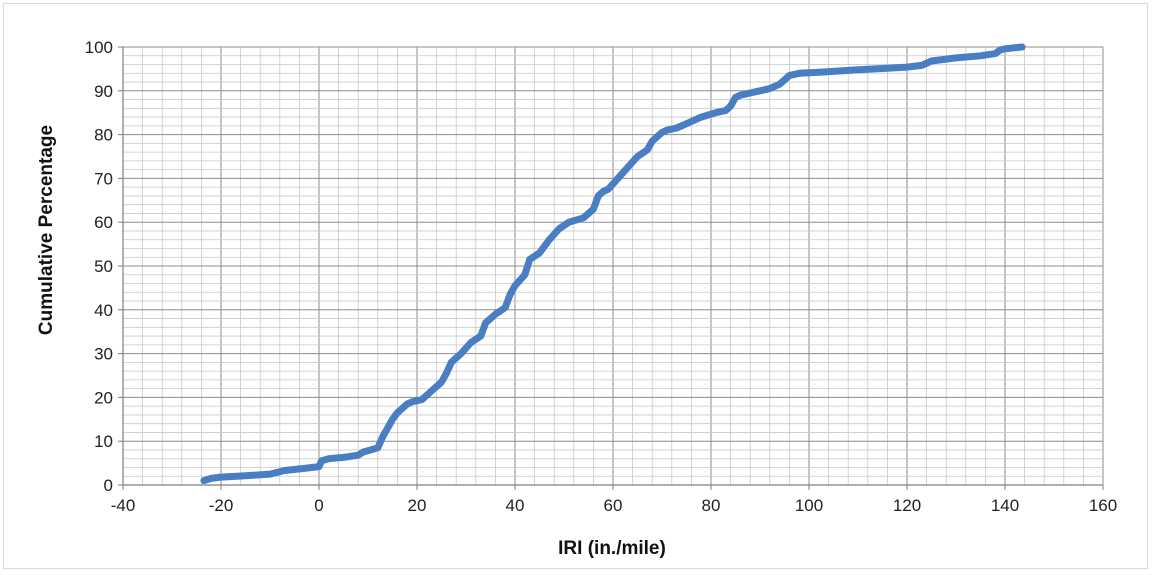 This screenshot has height=575, width=1153. What do you see at coordinates (103, 310) in the screenshot?
I see `y-tick-label: 40` at bounding box center [103, 310].